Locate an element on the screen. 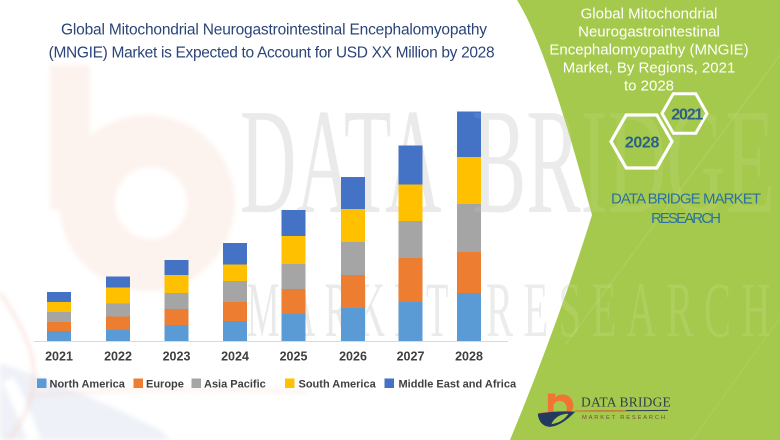 The height and width of the screenshot is (440, 780). svg-text: 2026 is located at coordinates (353, 357).